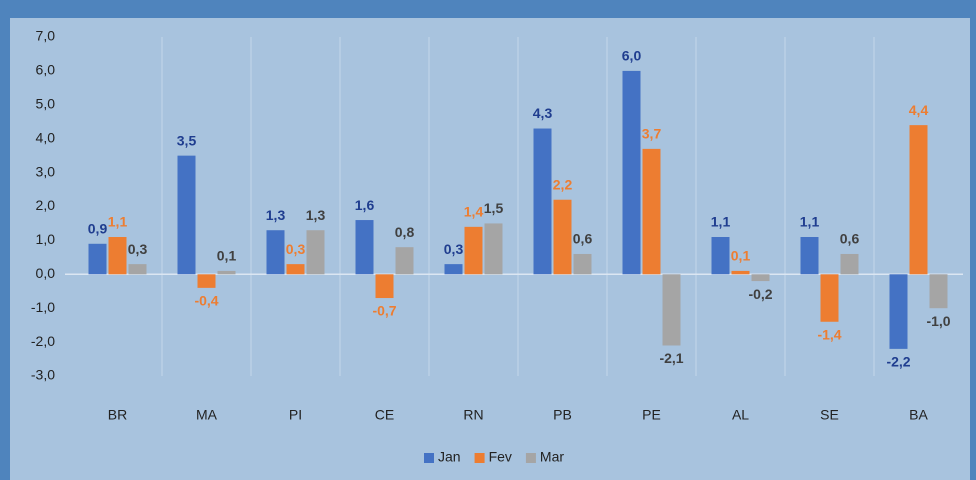 This screenshot has width=976, height=480. Describe the element at coordinates (46, 137) in the screenshot. I see `y-tick-label: 4,0` at that location.